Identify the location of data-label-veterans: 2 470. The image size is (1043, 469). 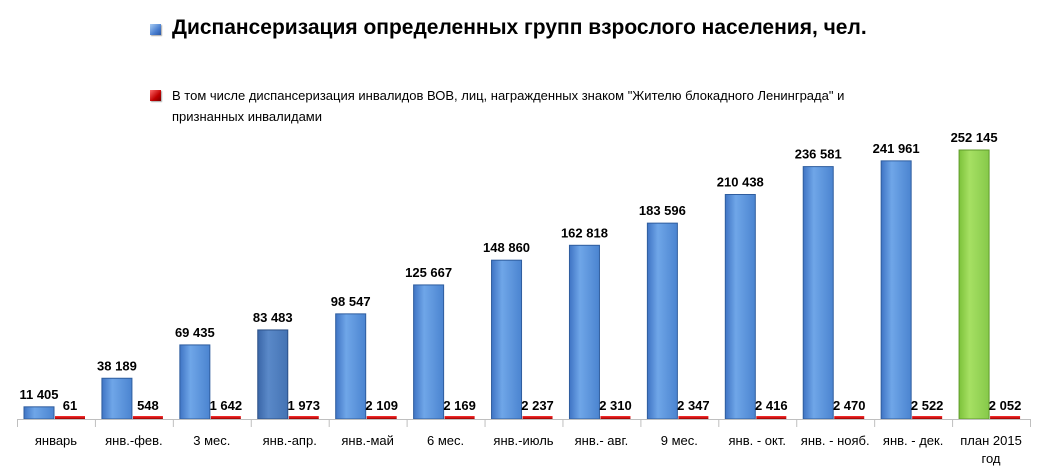
(849, 405).